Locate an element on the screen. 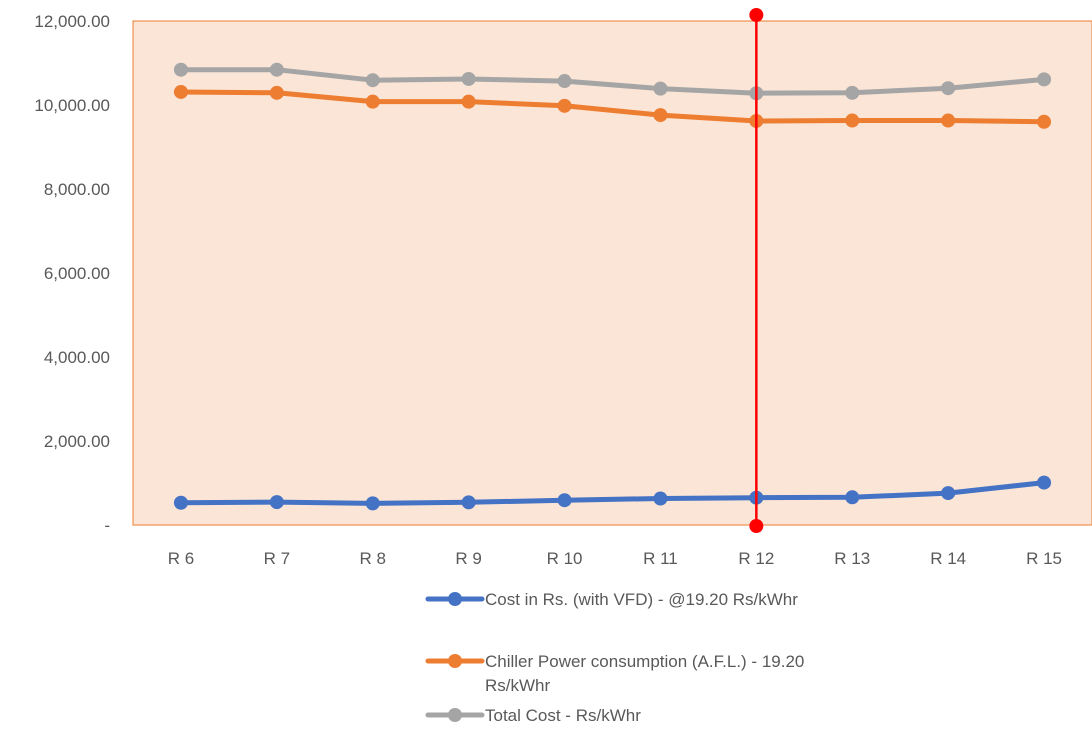  legend-label: Cost in Rs. (with VFD) - @19.20 Rs/kWhr is located at coordinates (641, 599).